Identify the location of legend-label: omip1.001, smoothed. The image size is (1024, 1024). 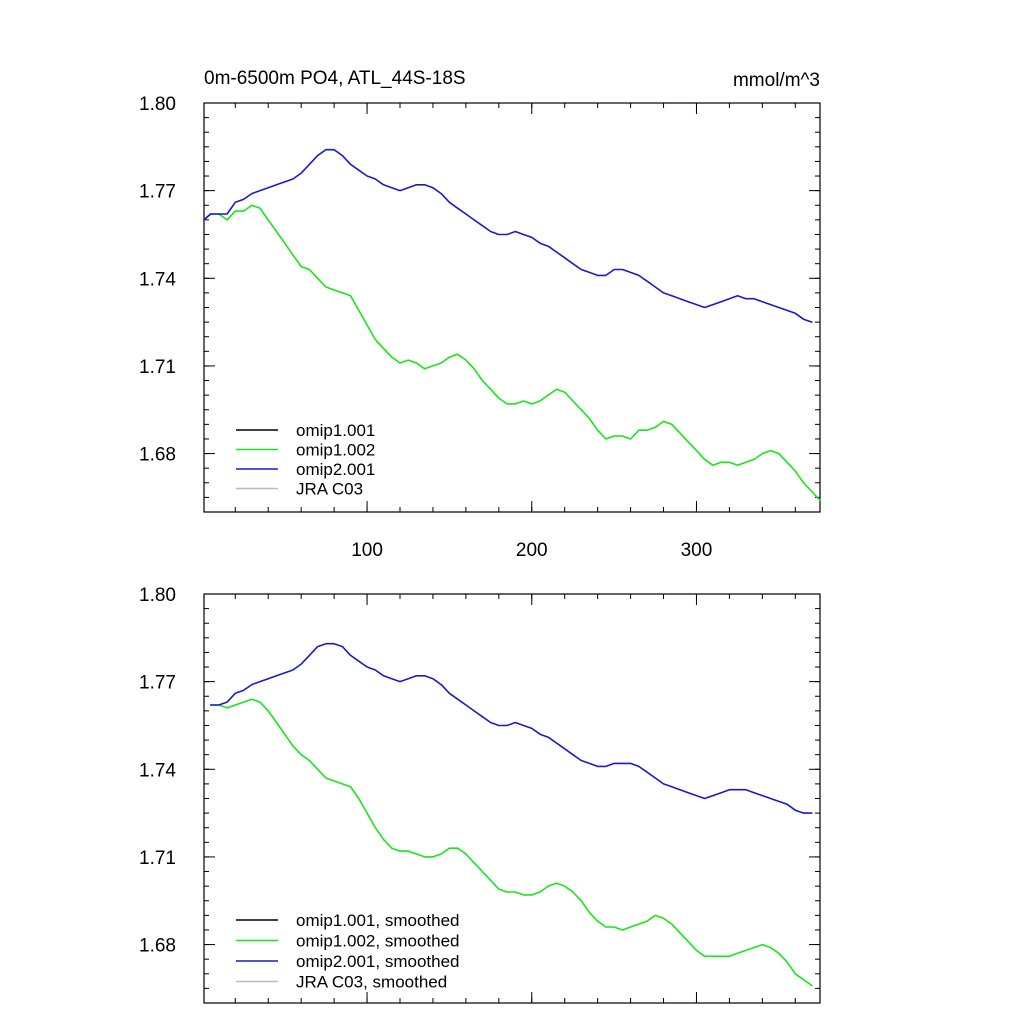
(378, 920).